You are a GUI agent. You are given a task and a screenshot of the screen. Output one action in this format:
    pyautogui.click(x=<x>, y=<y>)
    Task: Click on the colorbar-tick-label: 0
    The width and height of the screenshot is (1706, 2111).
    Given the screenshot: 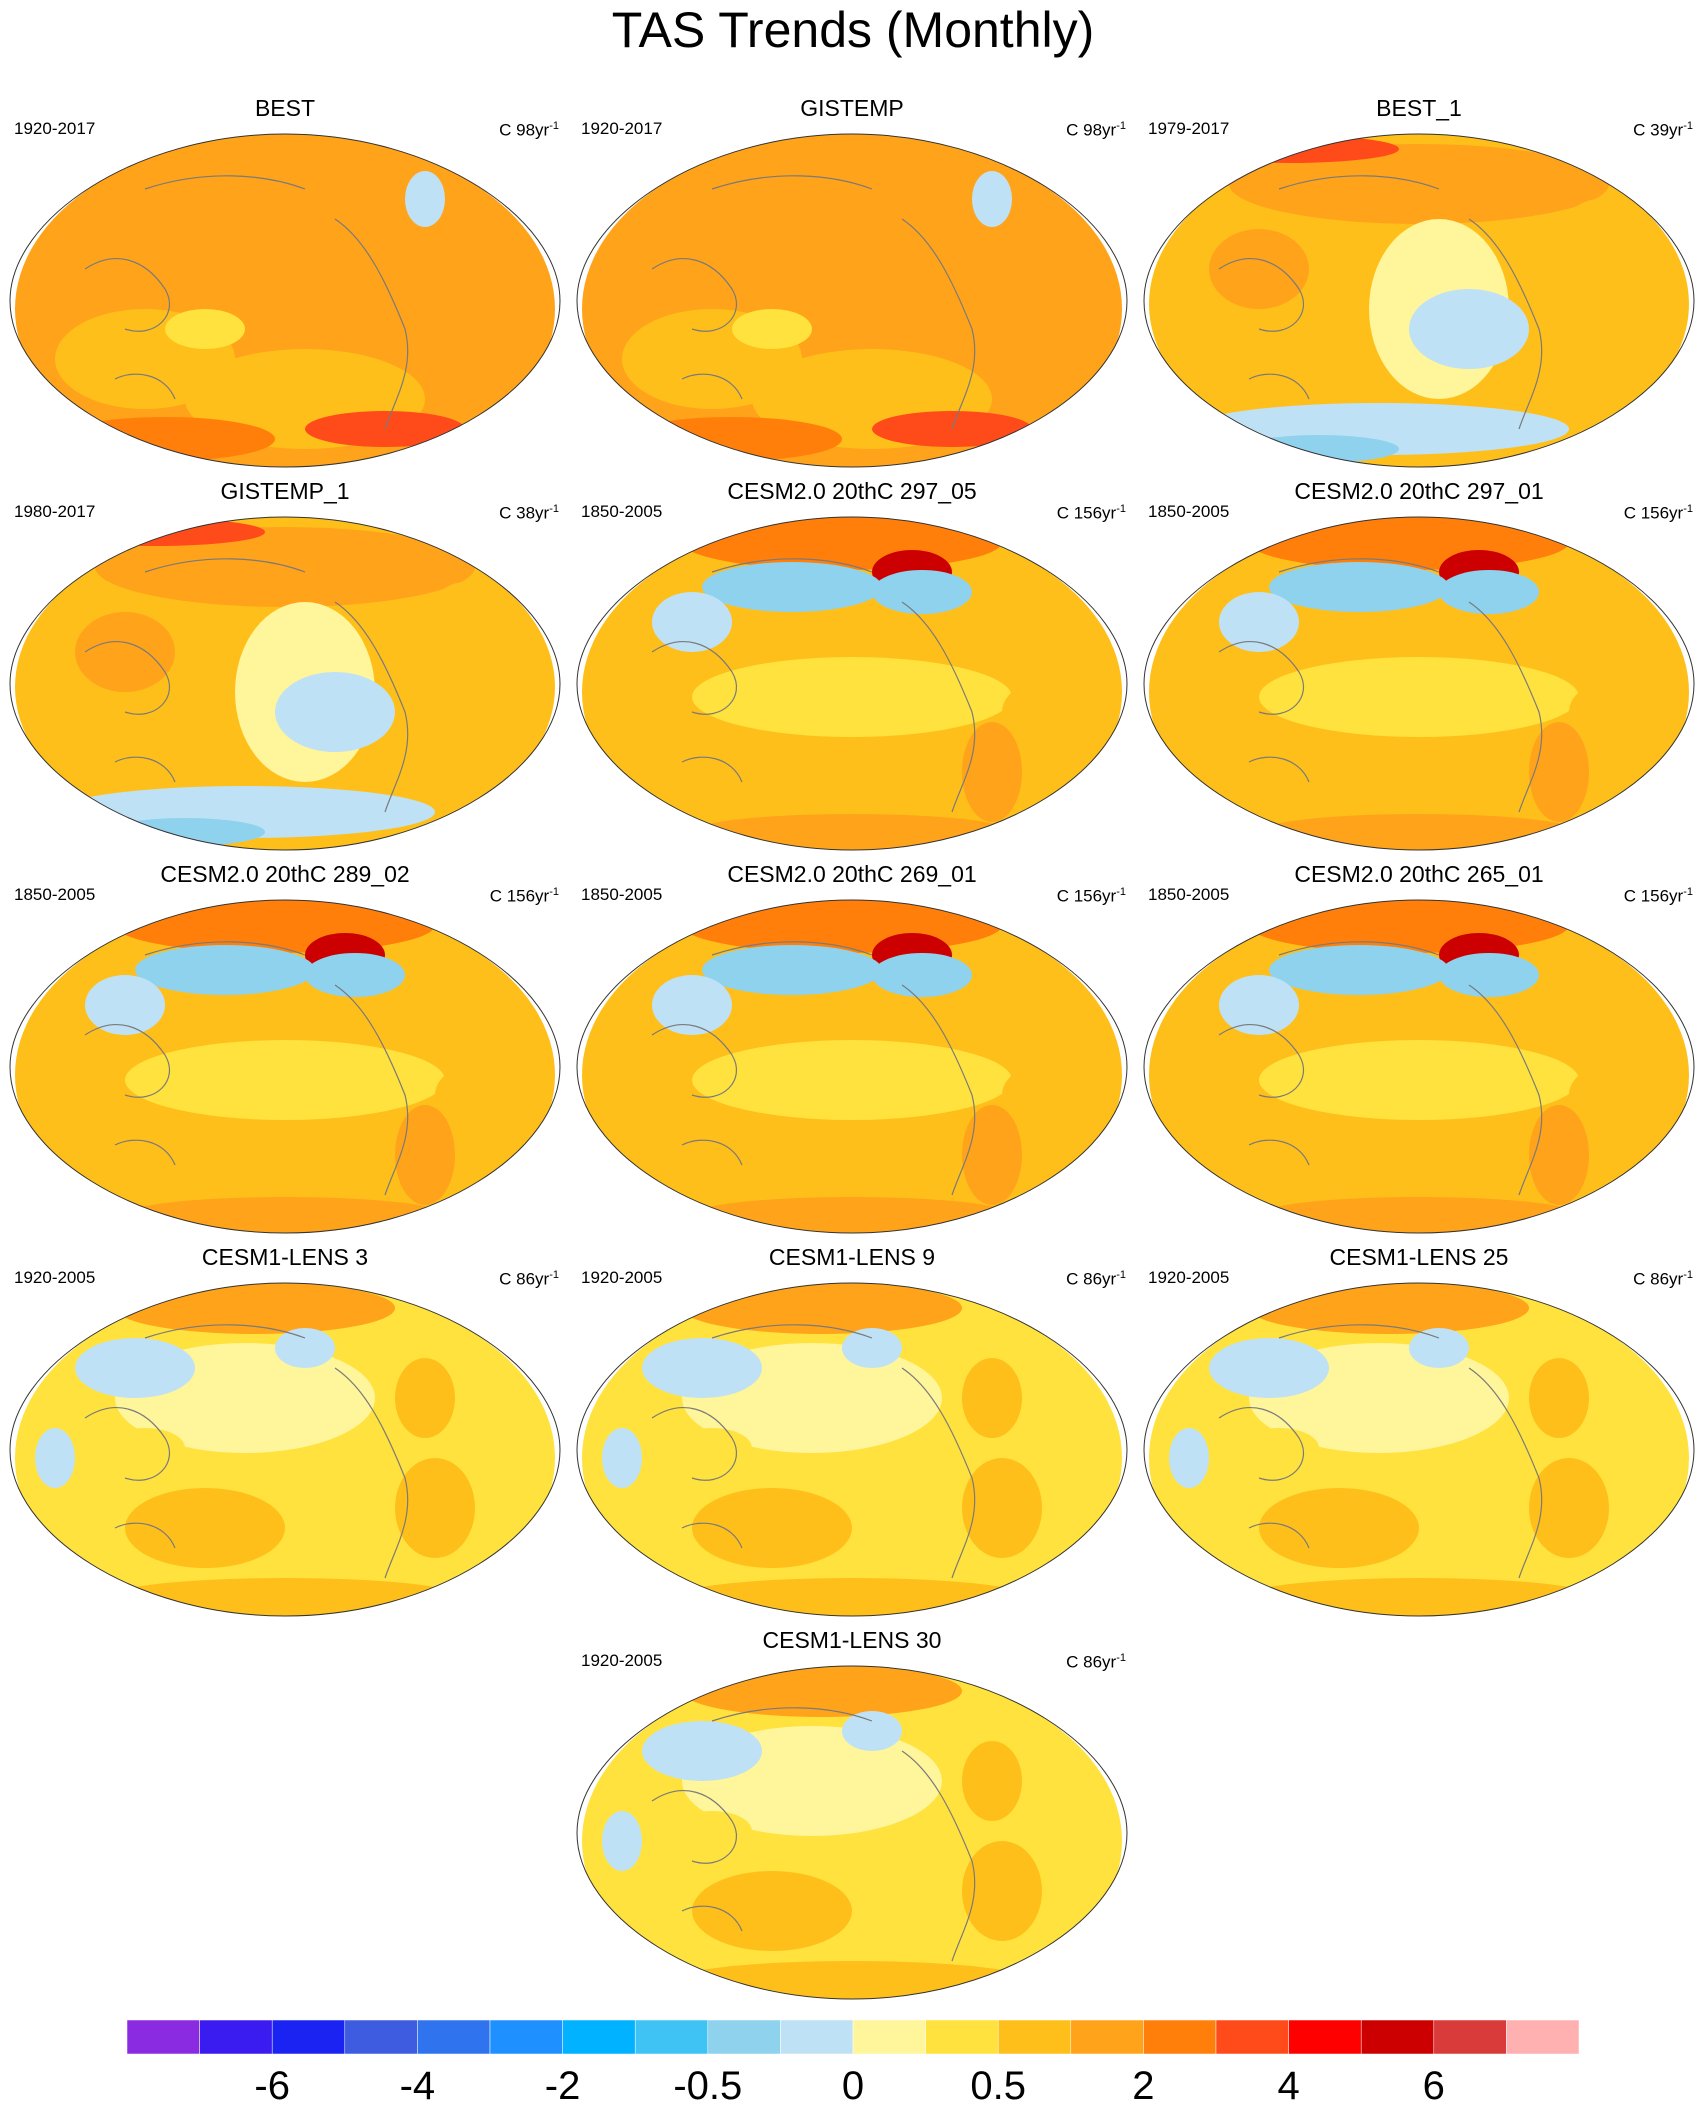 What is the action you would take?
    pyautogui.click(x=853, y=2086)
    